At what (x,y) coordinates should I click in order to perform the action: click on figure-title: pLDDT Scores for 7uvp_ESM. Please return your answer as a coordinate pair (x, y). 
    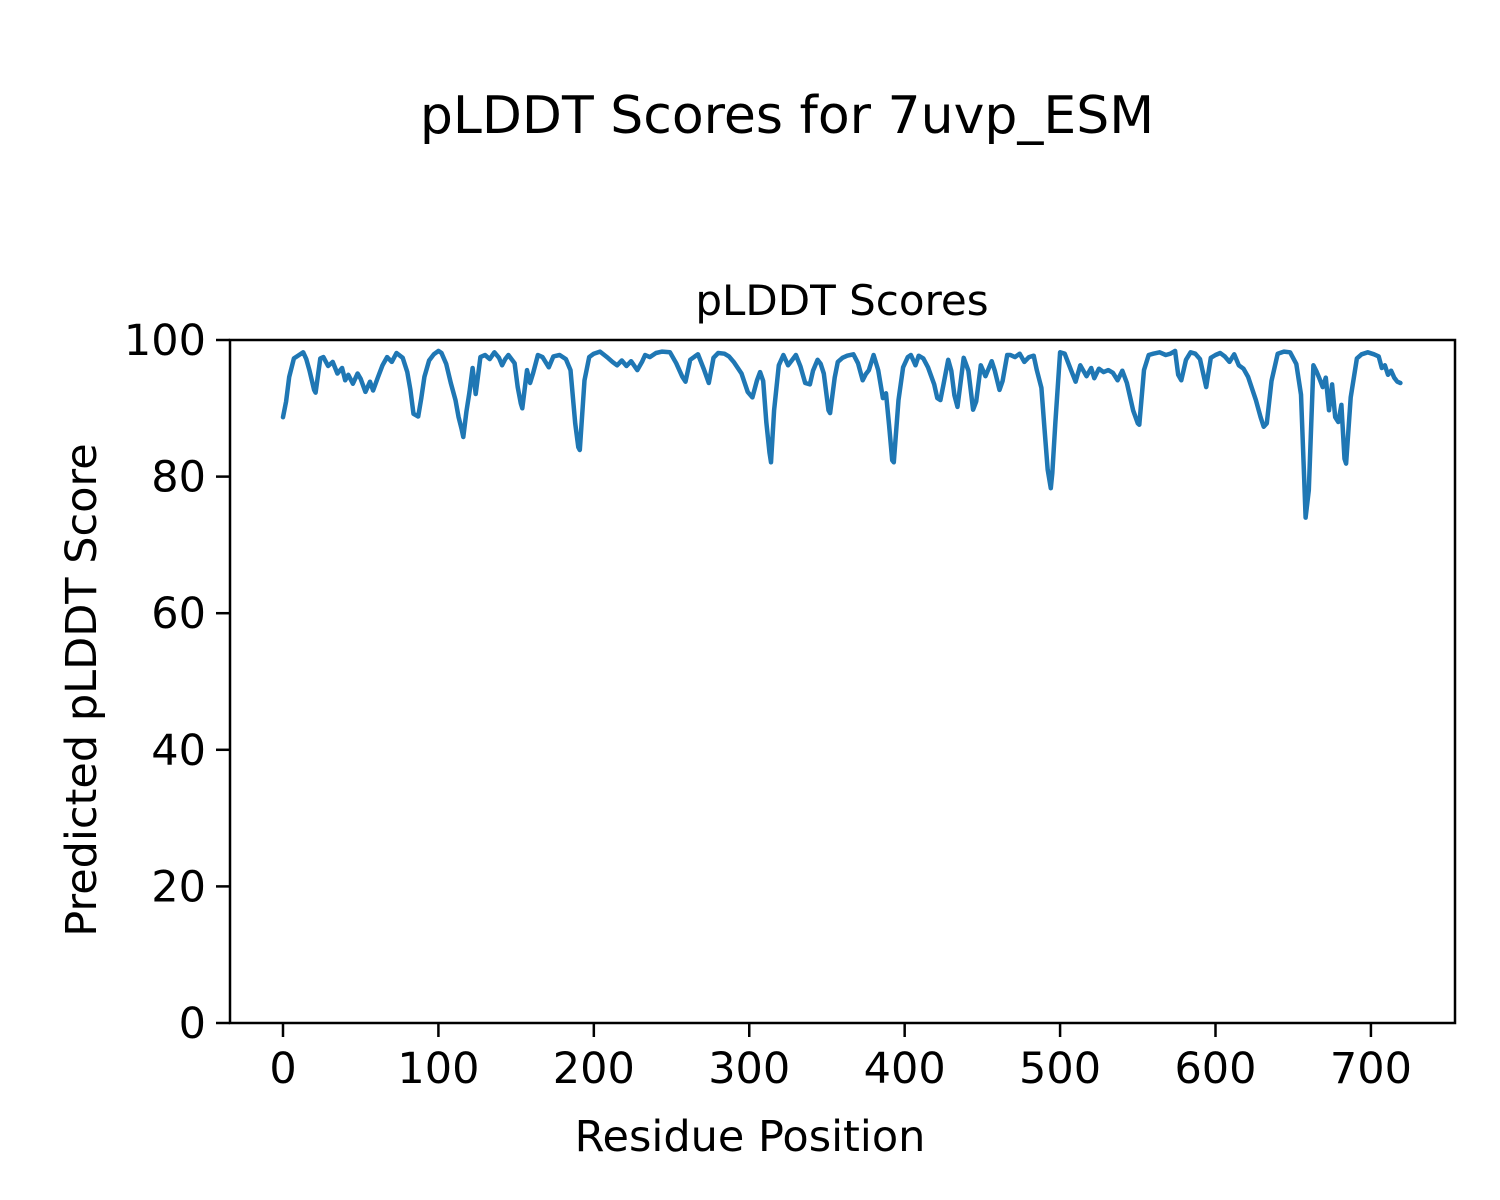
    Looking at the image, I should click on (787, 116).